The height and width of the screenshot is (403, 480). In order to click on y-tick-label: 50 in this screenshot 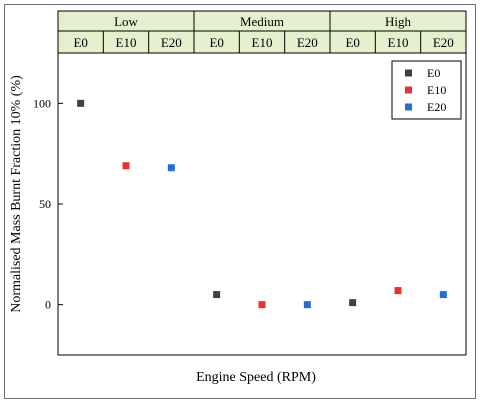, I will do `click(45, 204)`.